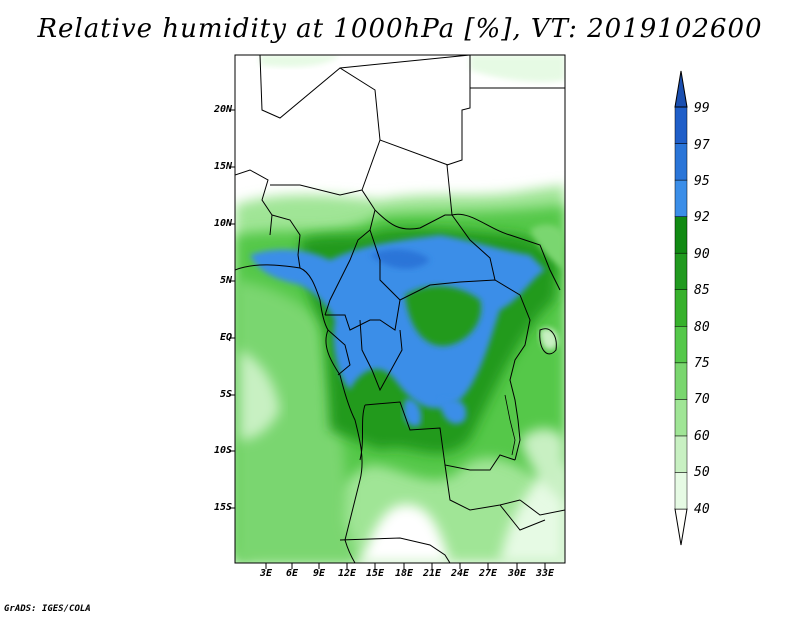 The height and width of the screenshot is (618, 800). I want to click on lat-label-20n: 20N, so click(222, 109).